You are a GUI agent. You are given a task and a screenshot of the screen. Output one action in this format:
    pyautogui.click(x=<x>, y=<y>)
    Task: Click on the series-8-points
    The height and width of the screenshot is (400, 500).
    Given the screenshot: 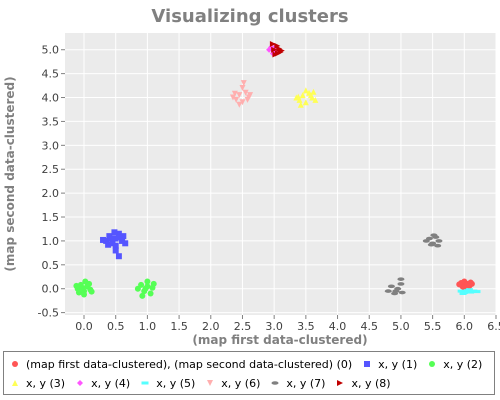 What is the action you would take?
    pyautogui.click(x=277, y=49)
    